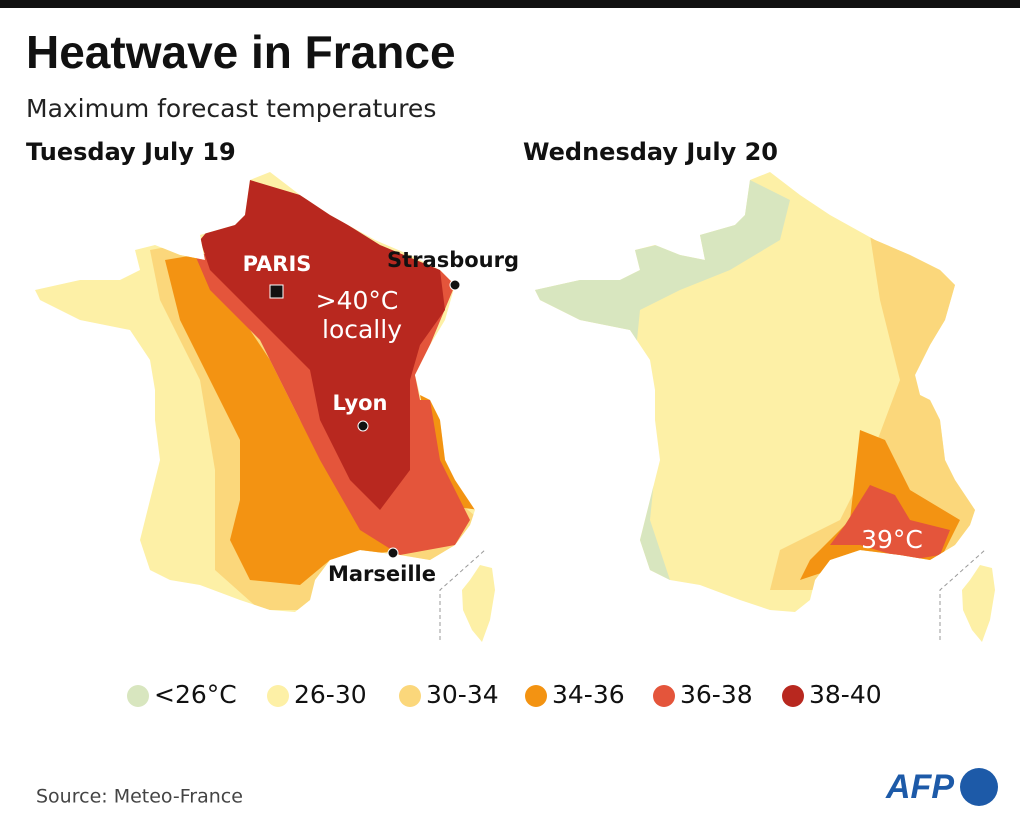 This screenshot has width=1020, height=824. I want to click on source: Source: Meteo-France, so click(139, 797).